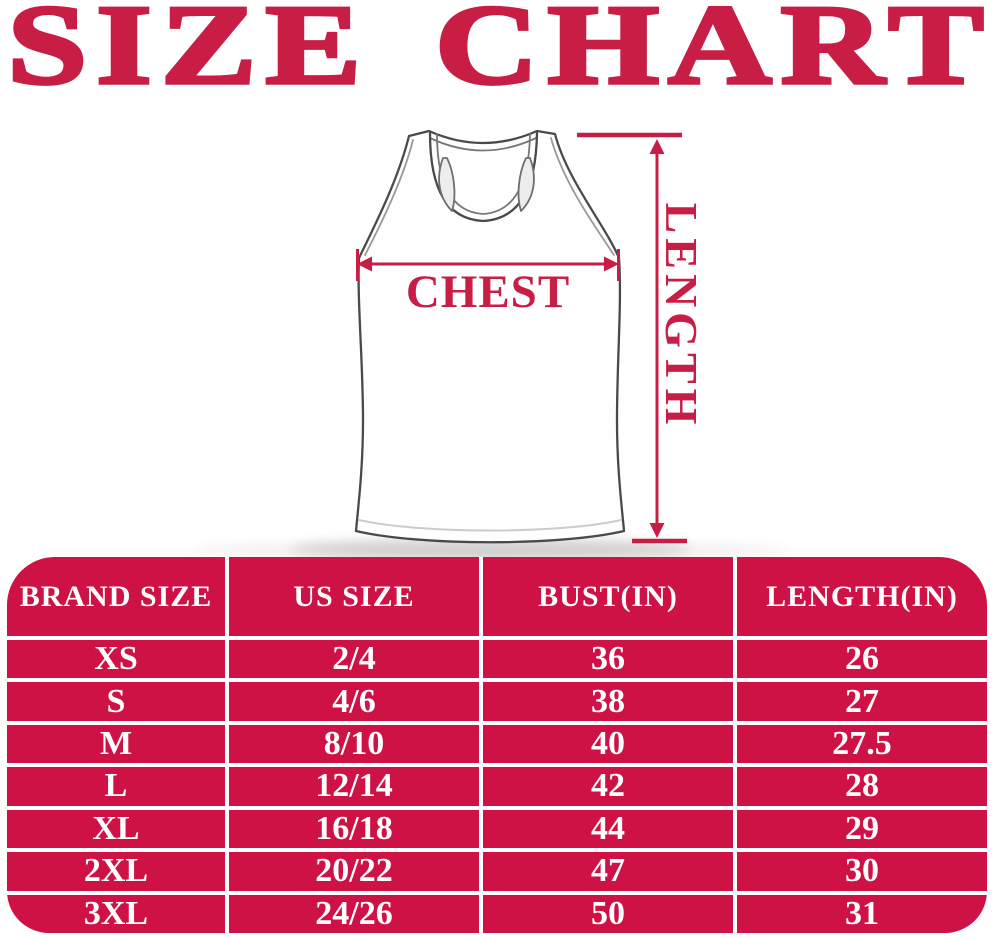 This screenshot has height=938, width=1000. What do you see at coordinates (354, 913) in the screenshot?
I see `table-cell: 24/26` at bounding box center [354, 913].